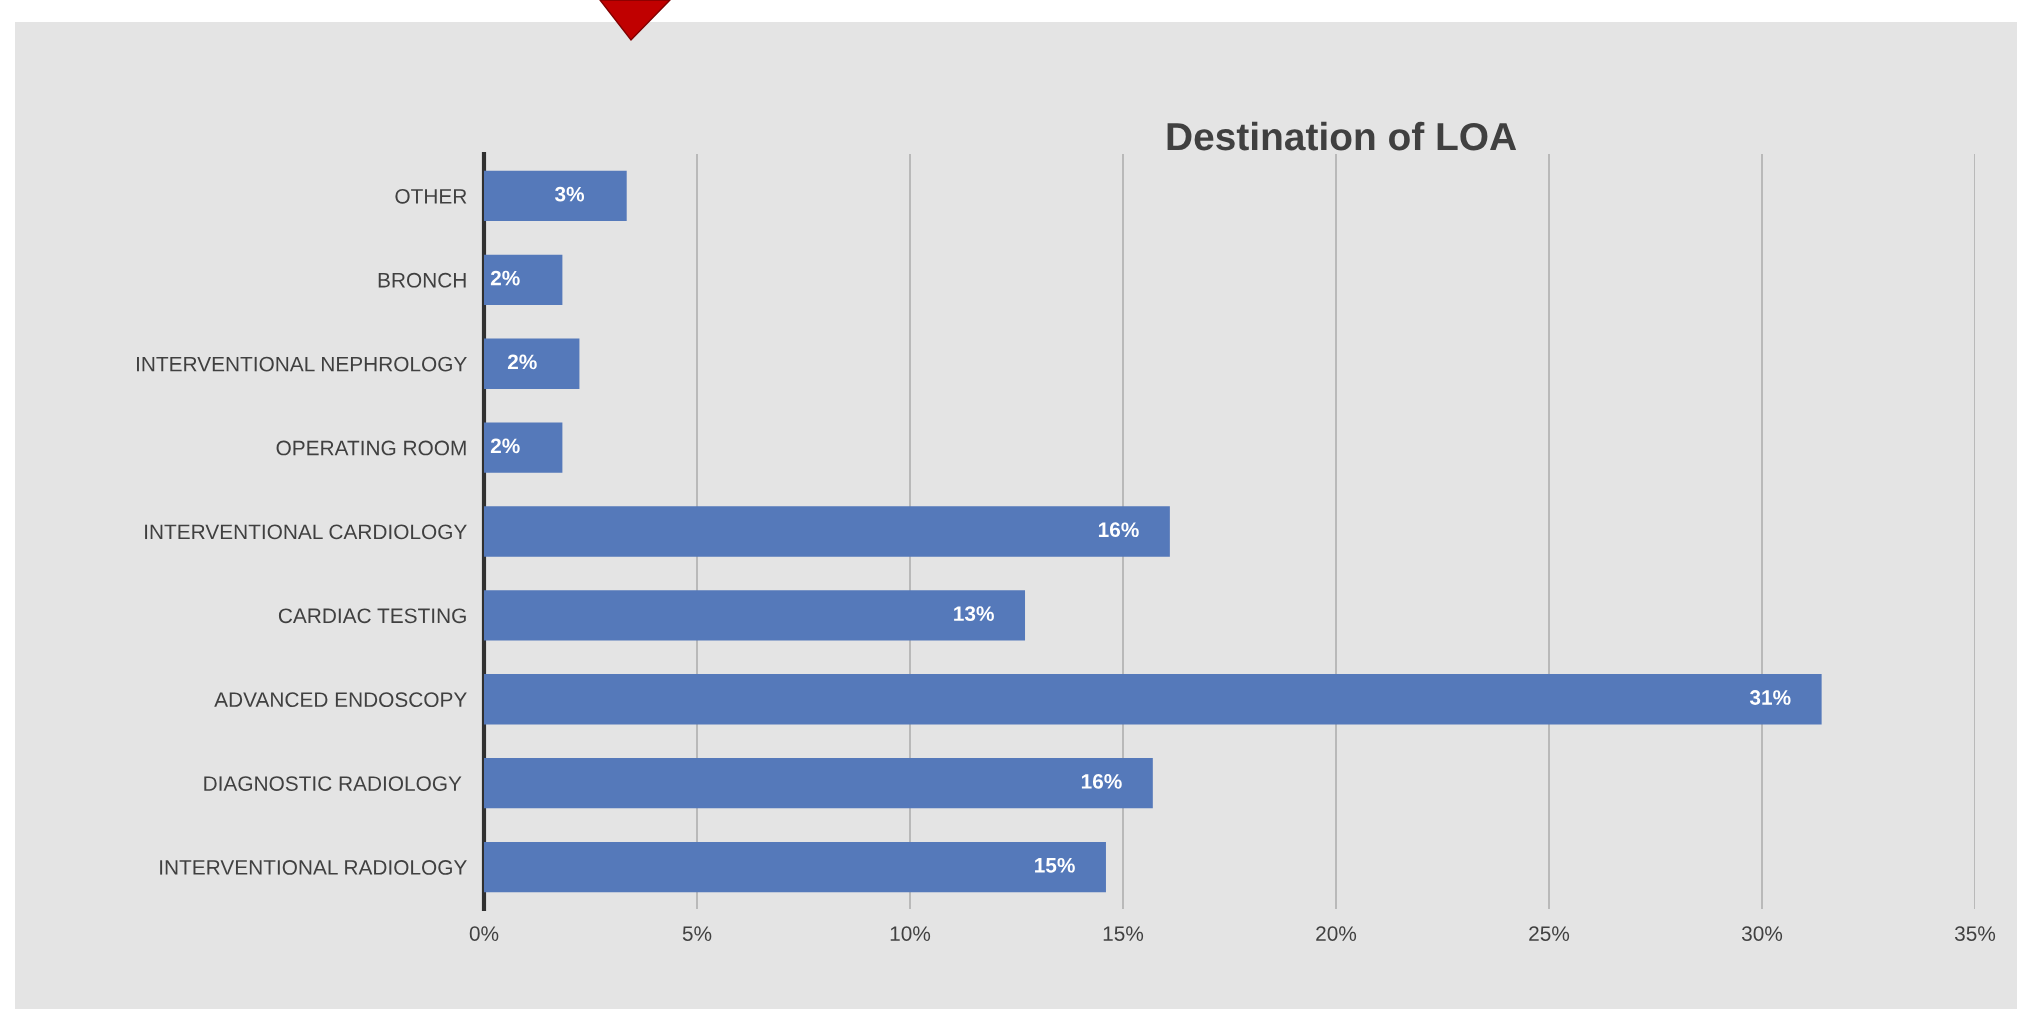 The width and height of the screenshot is (2017, 1009). Describe the element at coordinates (1123, 933) in the screenshot. I see `x-tick-label: 15%` at that location.